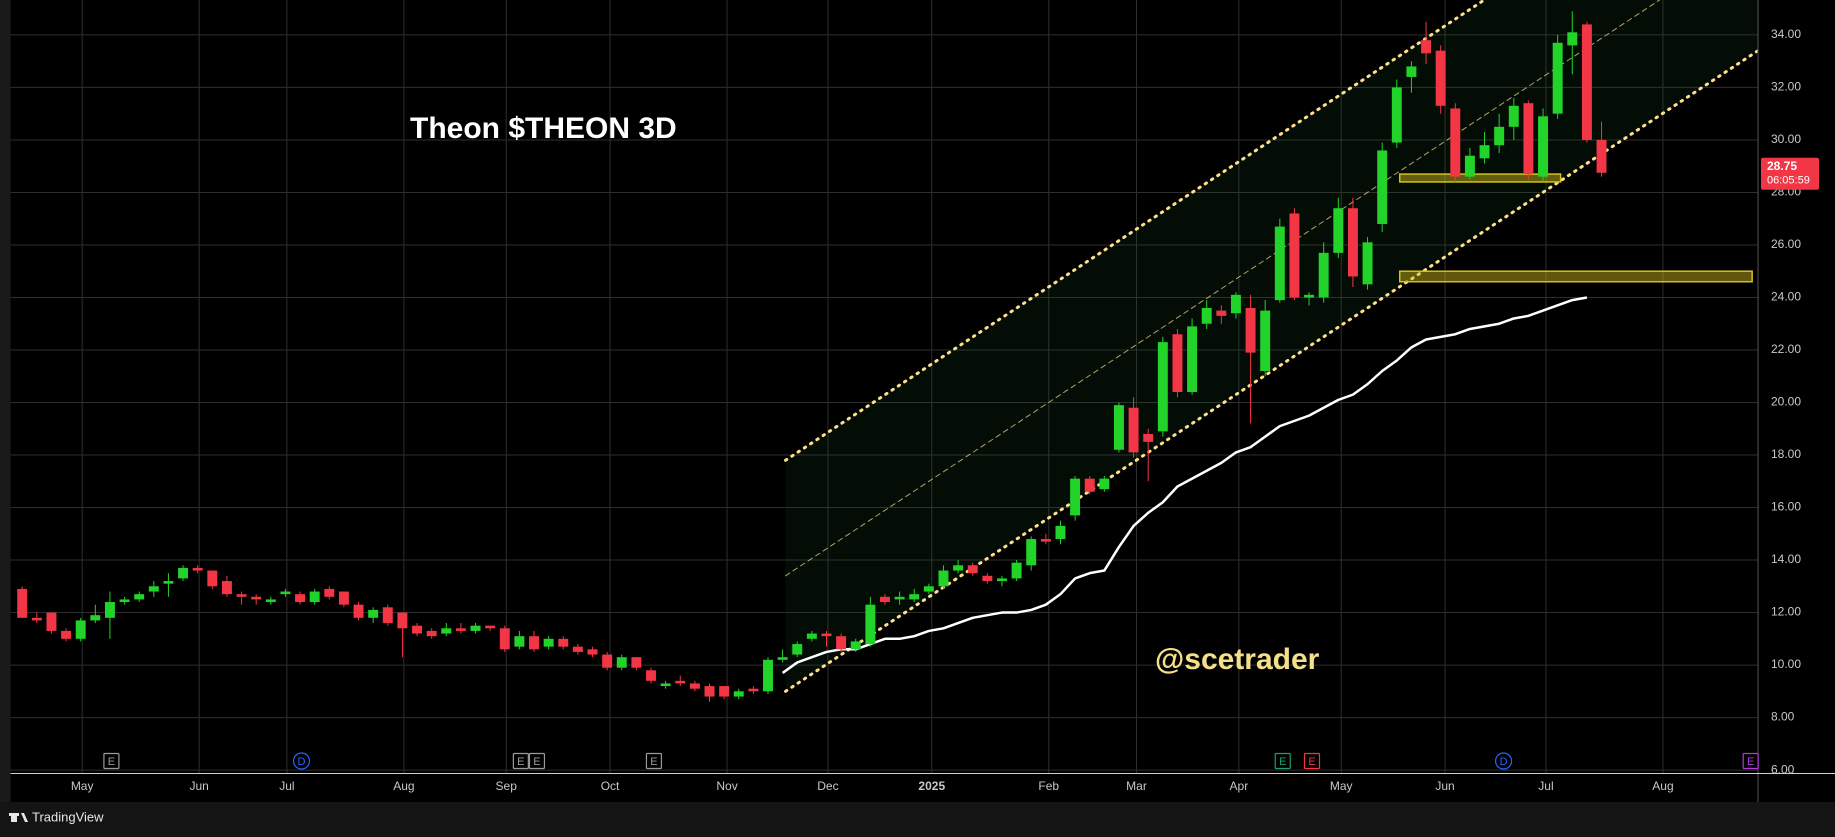 This screenshot has width=1835, height=837. I want to click on x-tick-label: Nov, so click(726, 786).